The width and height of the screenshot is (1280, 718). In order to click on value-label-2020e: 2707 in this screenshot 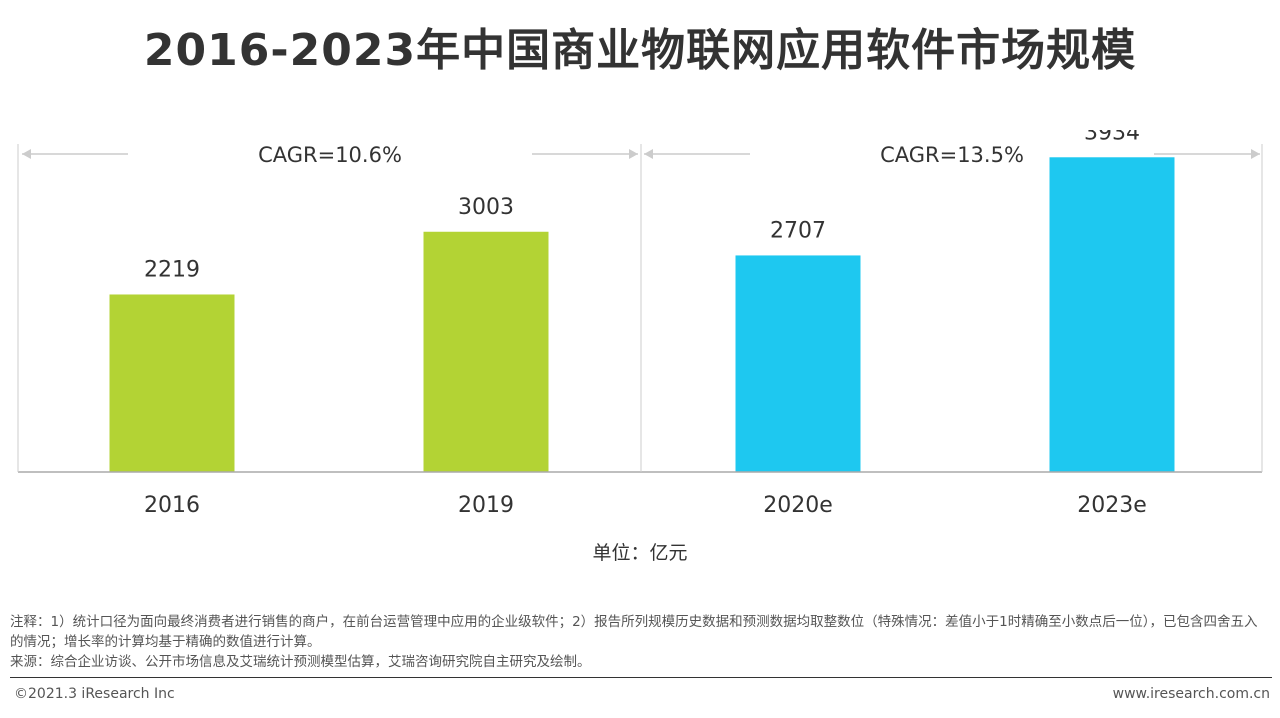, I will do `click(798, 230)`.